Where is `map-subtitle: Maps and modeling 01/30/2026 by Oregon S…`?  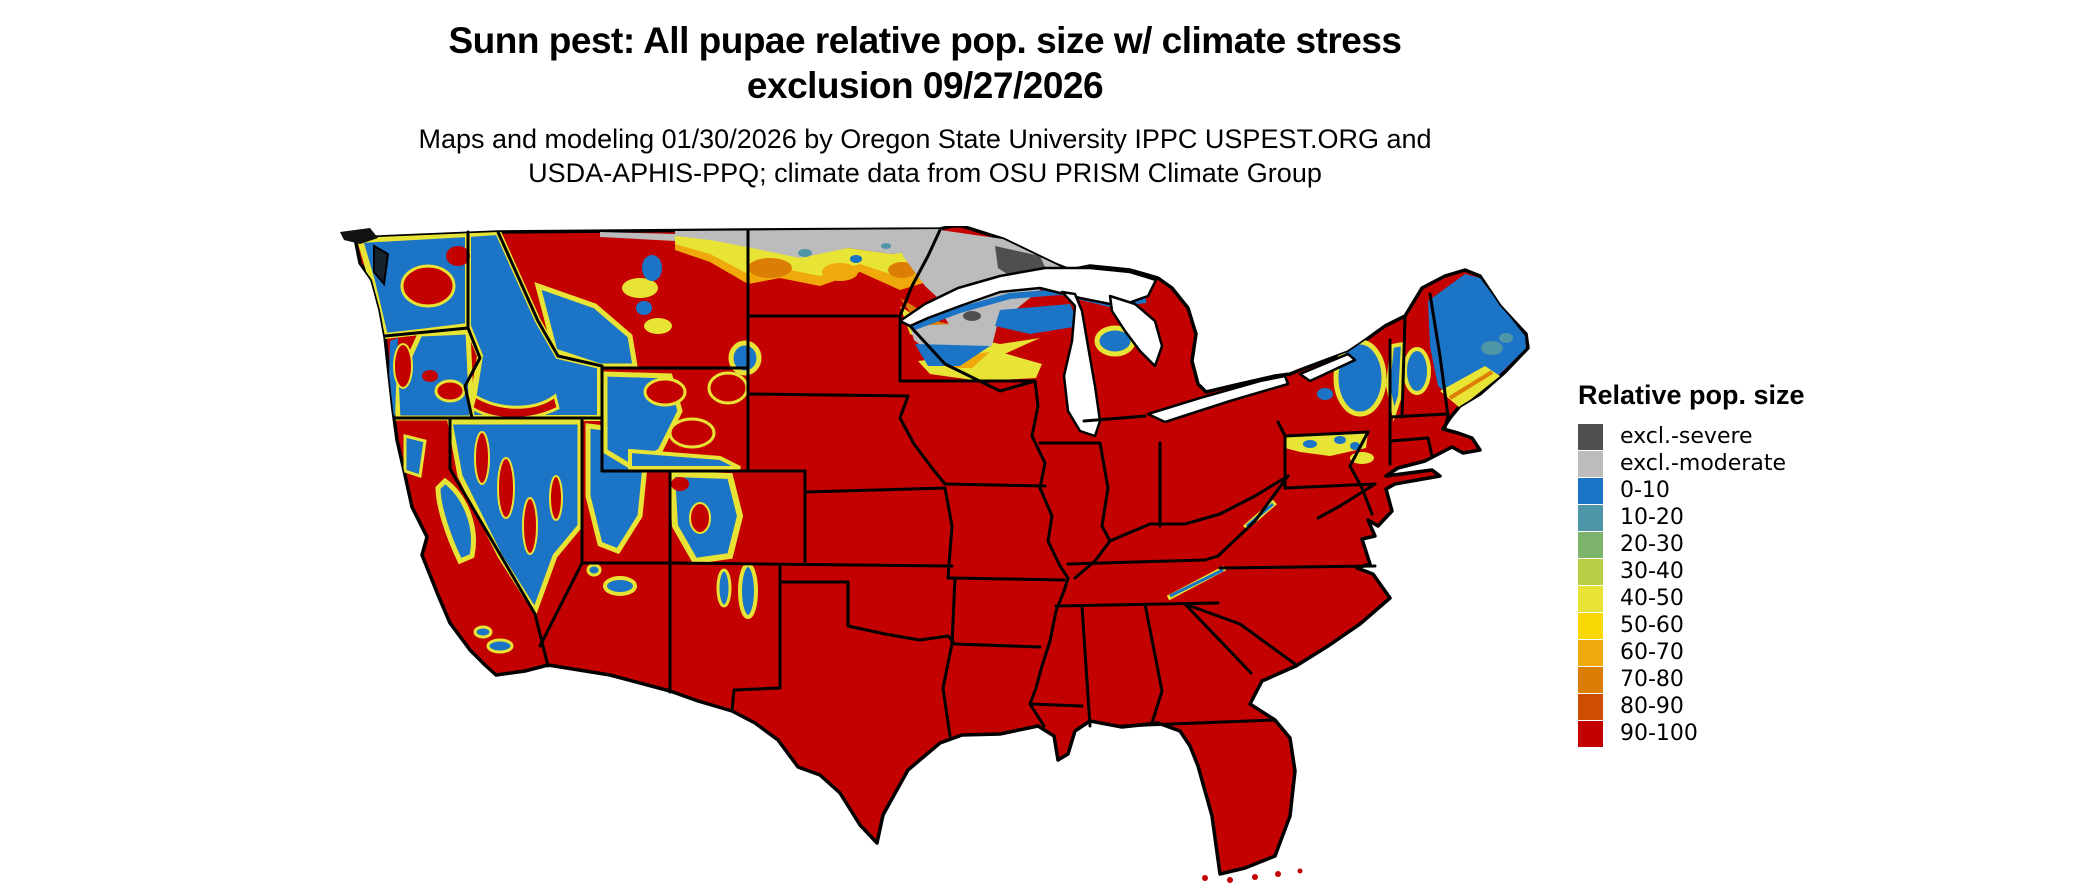
map-subtitle: Maps and modeling 01/30/2026 by Oregon S… is located at coordinates (925, 156).